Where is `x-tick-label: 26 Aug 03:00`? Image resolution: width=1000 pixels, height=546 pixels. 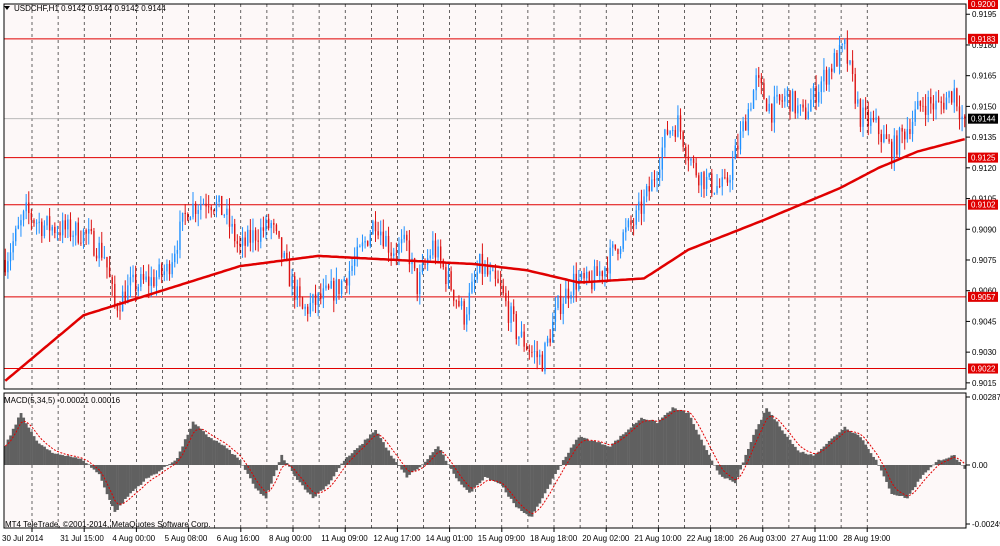 x-tick-label: 26 Aug 03:00 is located at coordinates (763, 538).